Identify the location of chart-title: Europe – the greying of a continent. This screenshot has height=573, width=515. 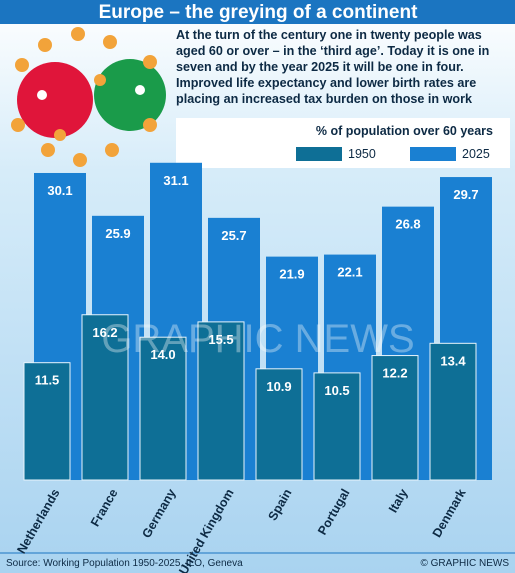
(258, 12).